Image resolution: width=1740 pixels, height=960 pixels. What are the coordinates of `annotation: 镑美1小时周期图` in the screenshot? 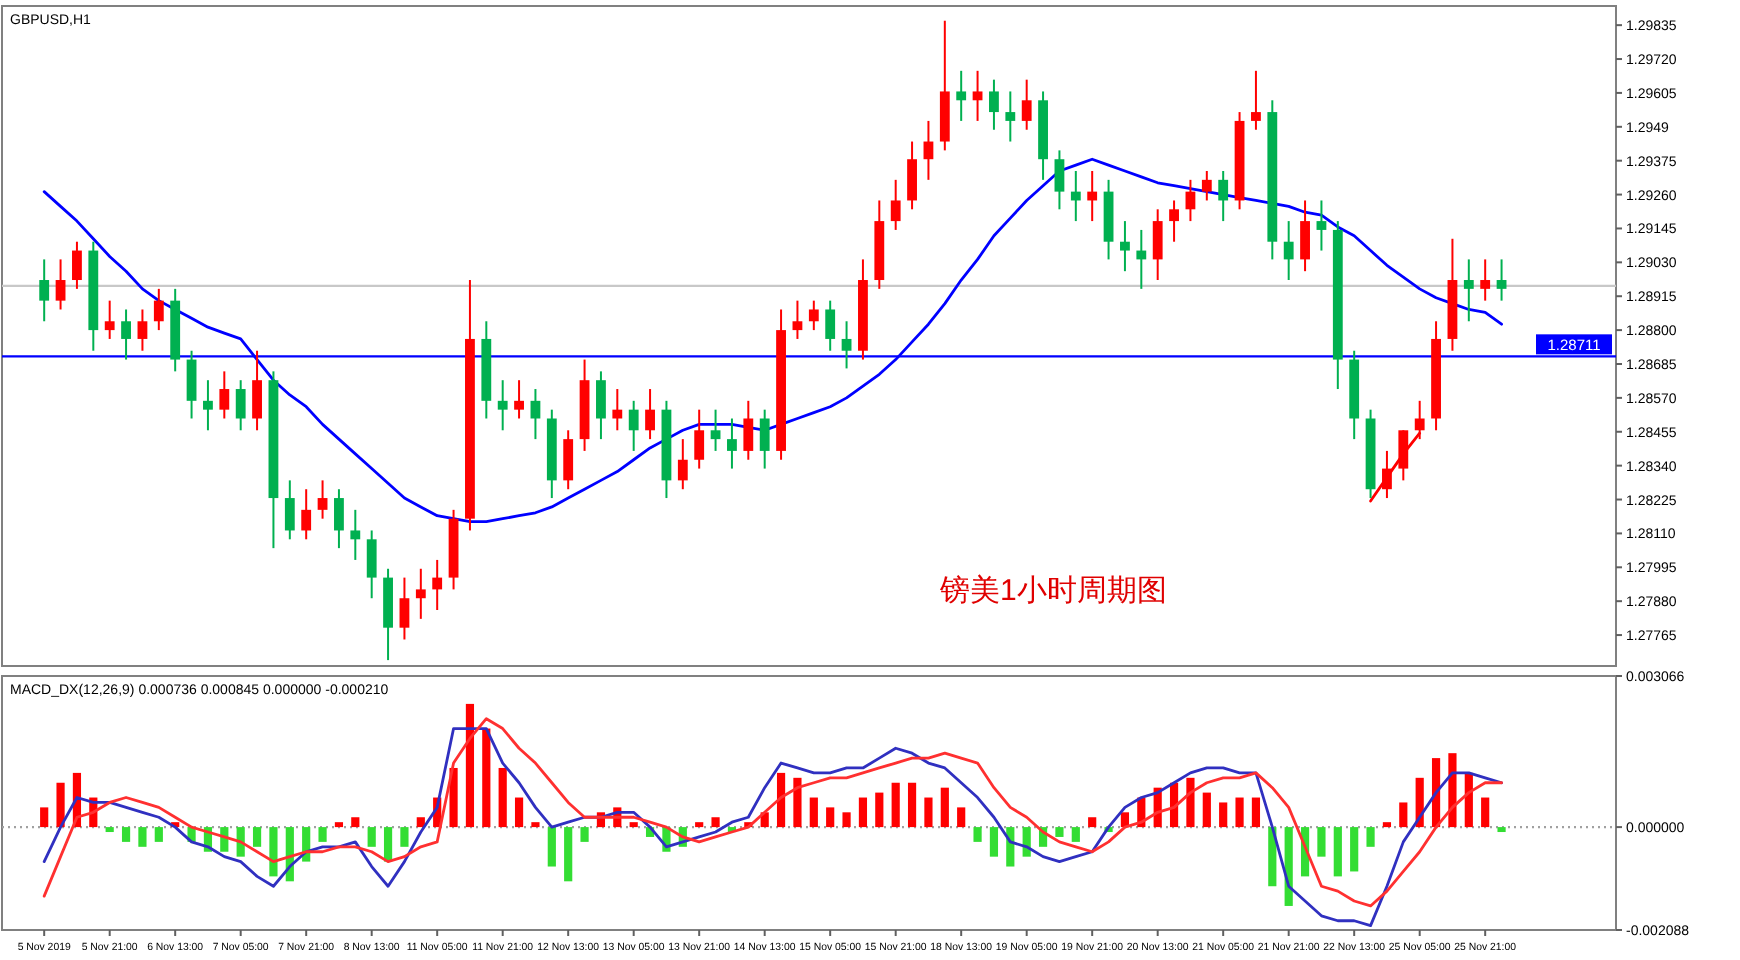 It's located at (1052, 591).